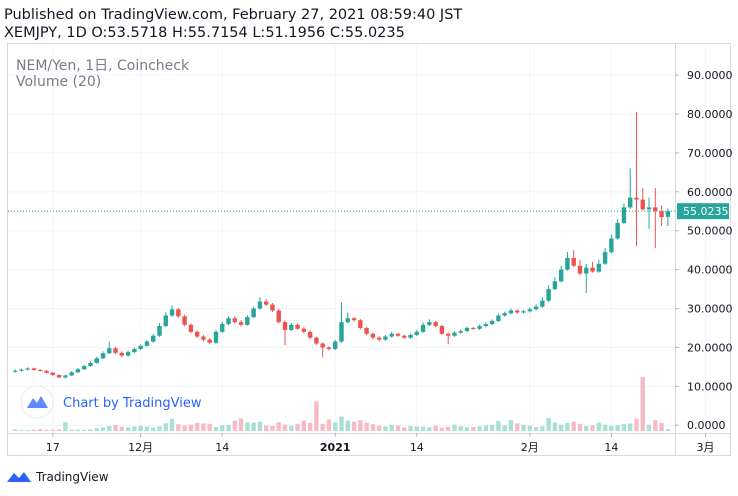  What do you see at coordinates (710, 231) in the screenshot?
I see `price-tick-label: 50.0000` at bounding box center [710, 231].